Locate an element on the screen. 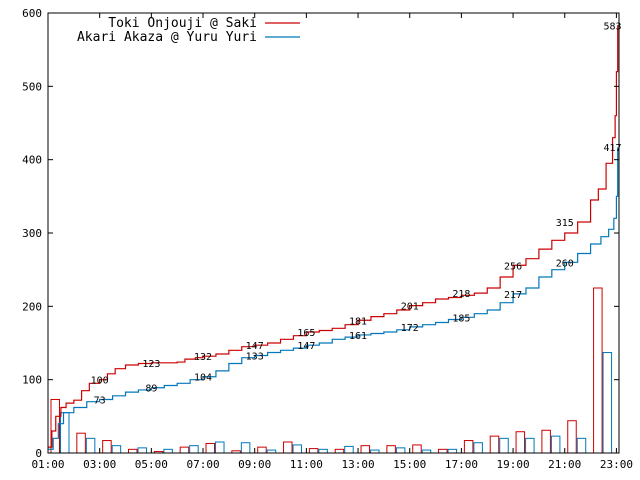  x-tick-label: 19:00 is located at coordinates (513, 464).